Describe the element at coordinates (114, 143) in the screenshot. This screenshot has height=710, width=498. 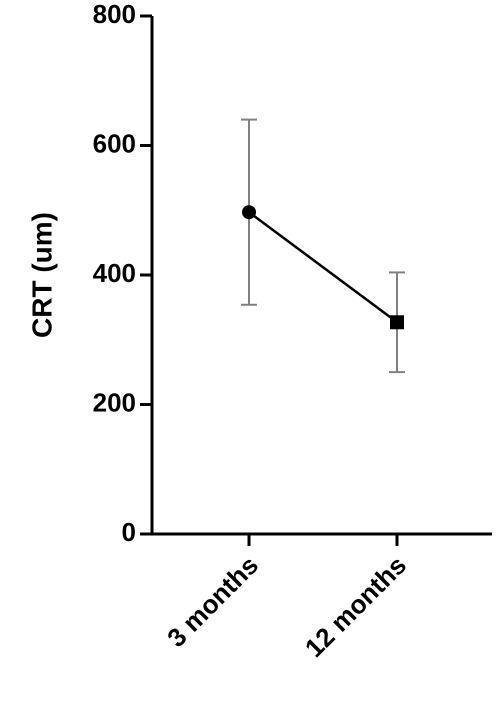
I see `y-tick-label: 600` at that location.